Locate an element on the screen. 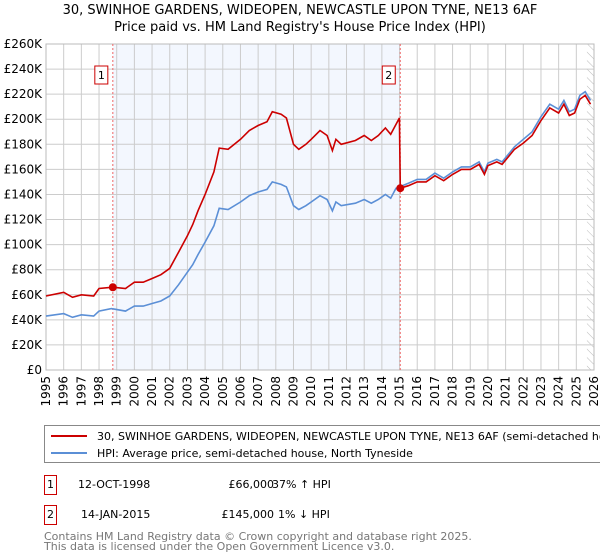 Image resolution: width=600 pixels, height=560 pixels. x-tick-label: 2008 is located at coordinates (276, 391).